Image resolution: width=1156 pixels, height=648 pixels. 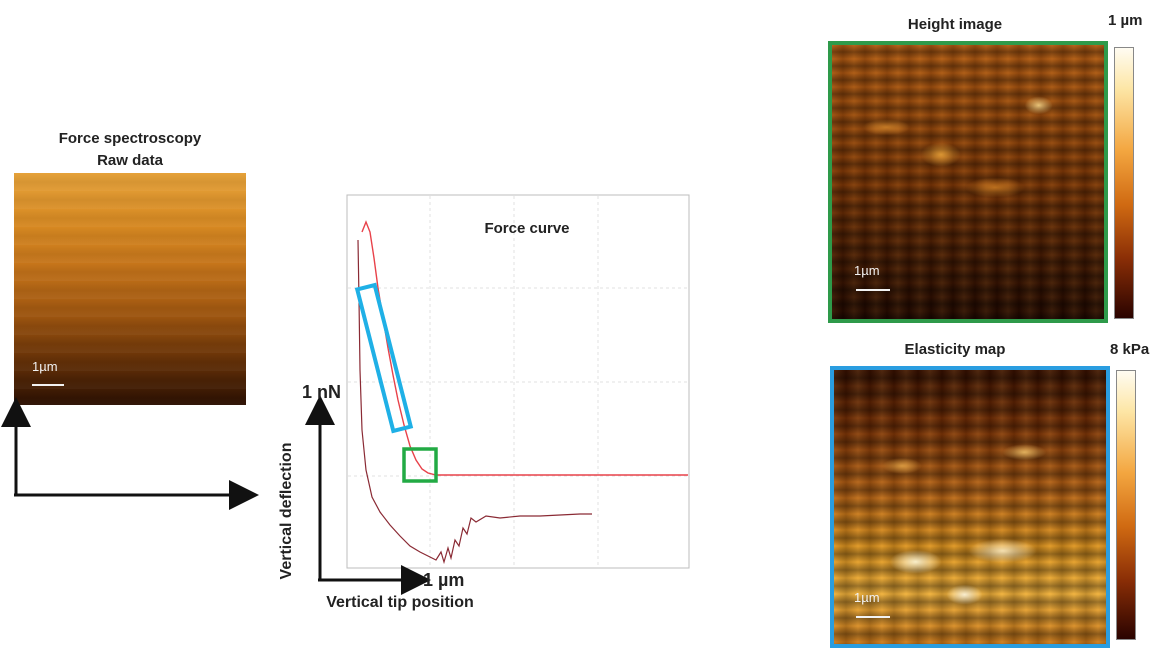 I want to click on y-unit-label: 1 nN, so click(x=322, y=392).